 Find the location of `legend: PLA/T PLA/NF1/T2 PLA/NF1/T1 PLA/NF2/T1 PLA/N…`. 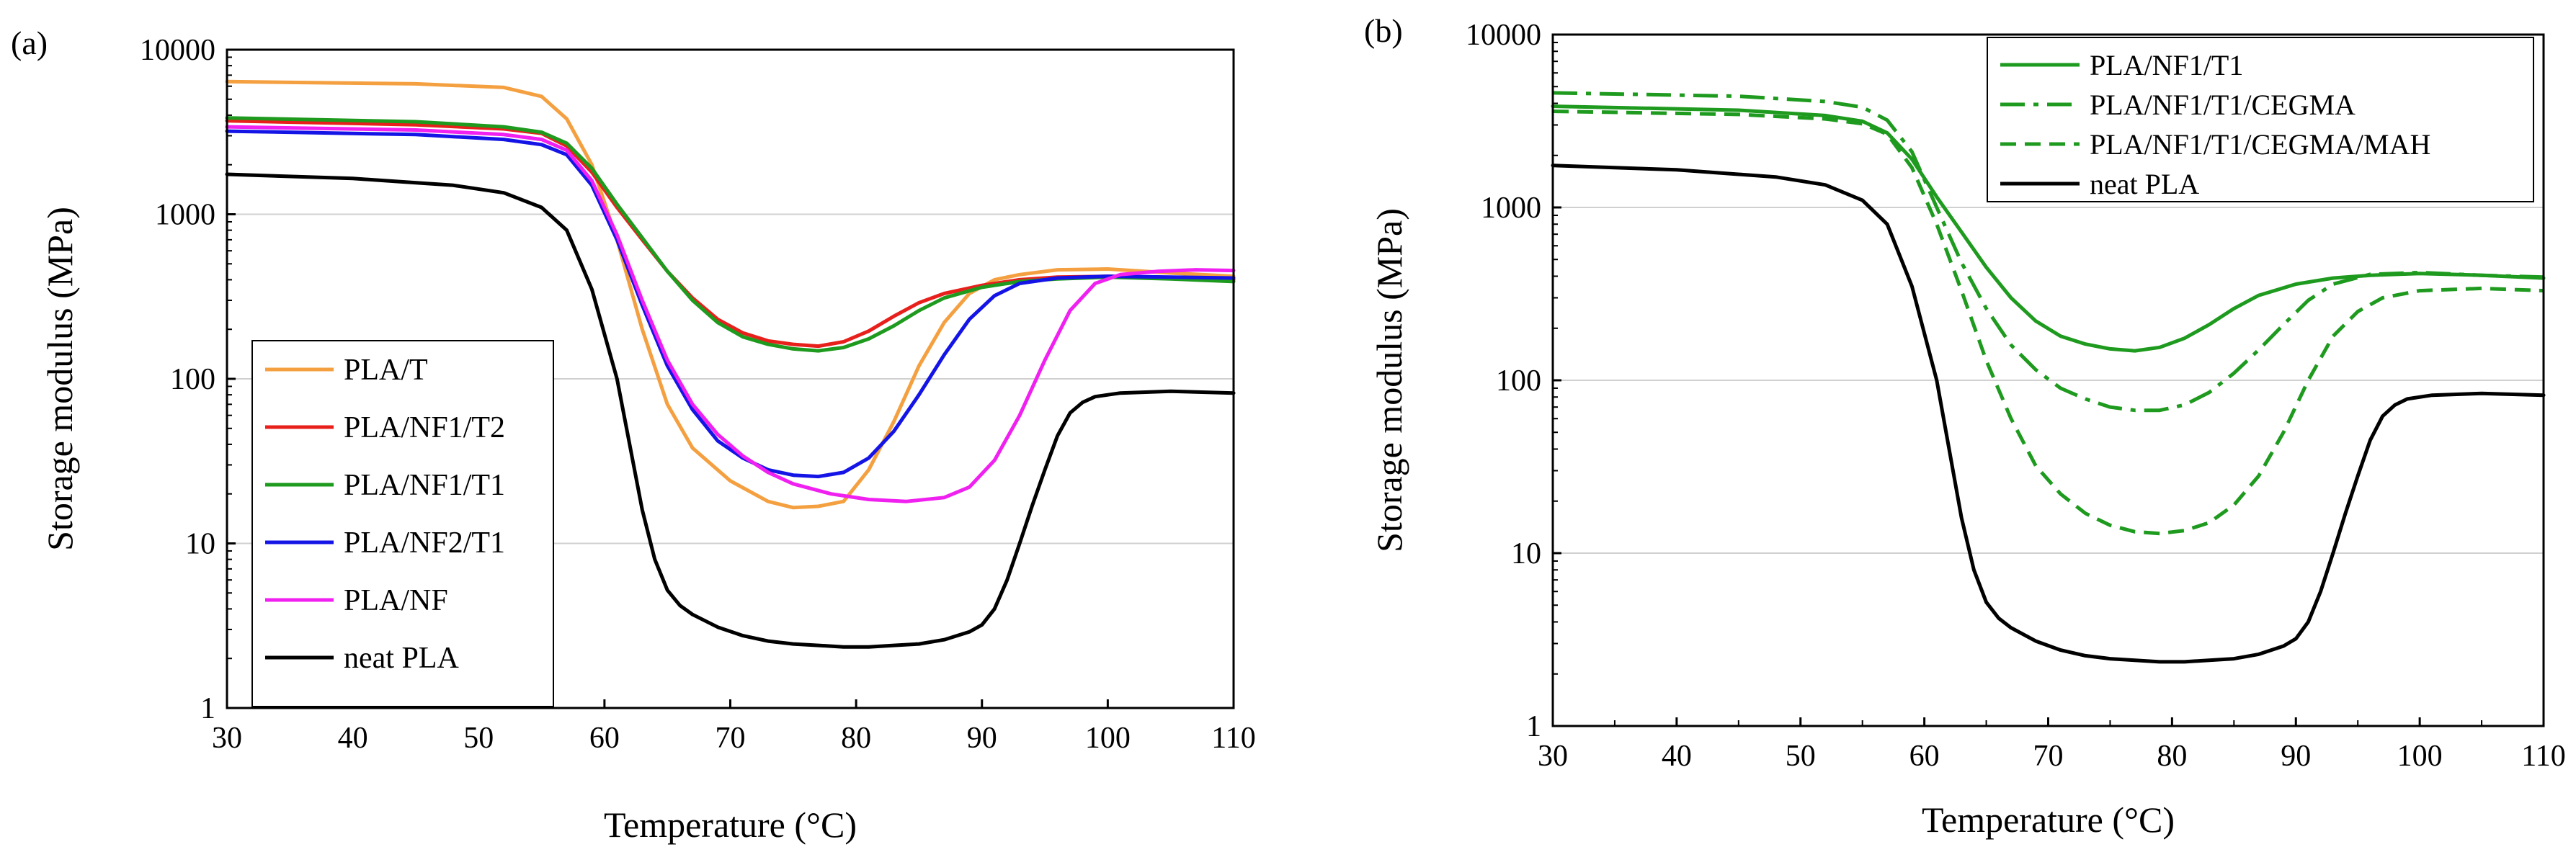

legend: PLA/T PLA/NF1/T2 PLA/NF1/T1 PLA/NF2/T1 PLA/N… is located at coordinates (402, 523).